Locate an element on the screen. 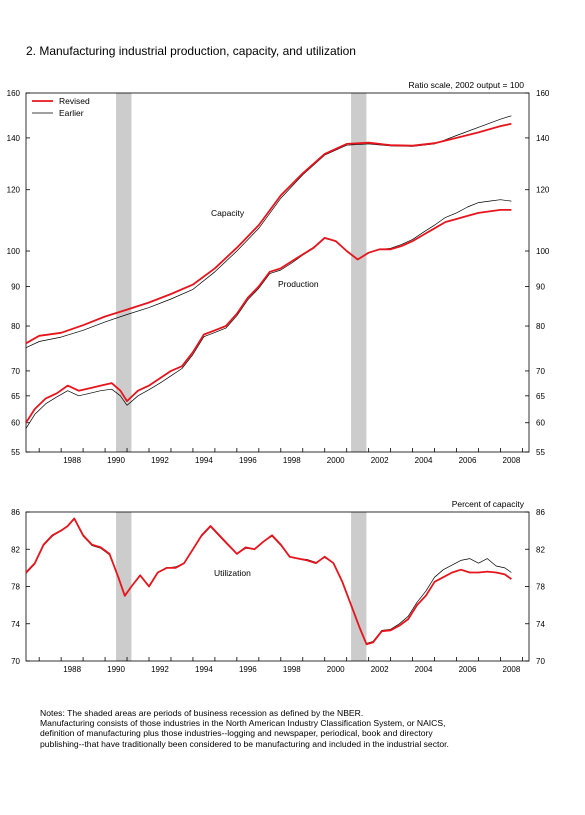 This screenshot has height=815, width=585. annotation-production: Production is located at coordinates (298, 284).